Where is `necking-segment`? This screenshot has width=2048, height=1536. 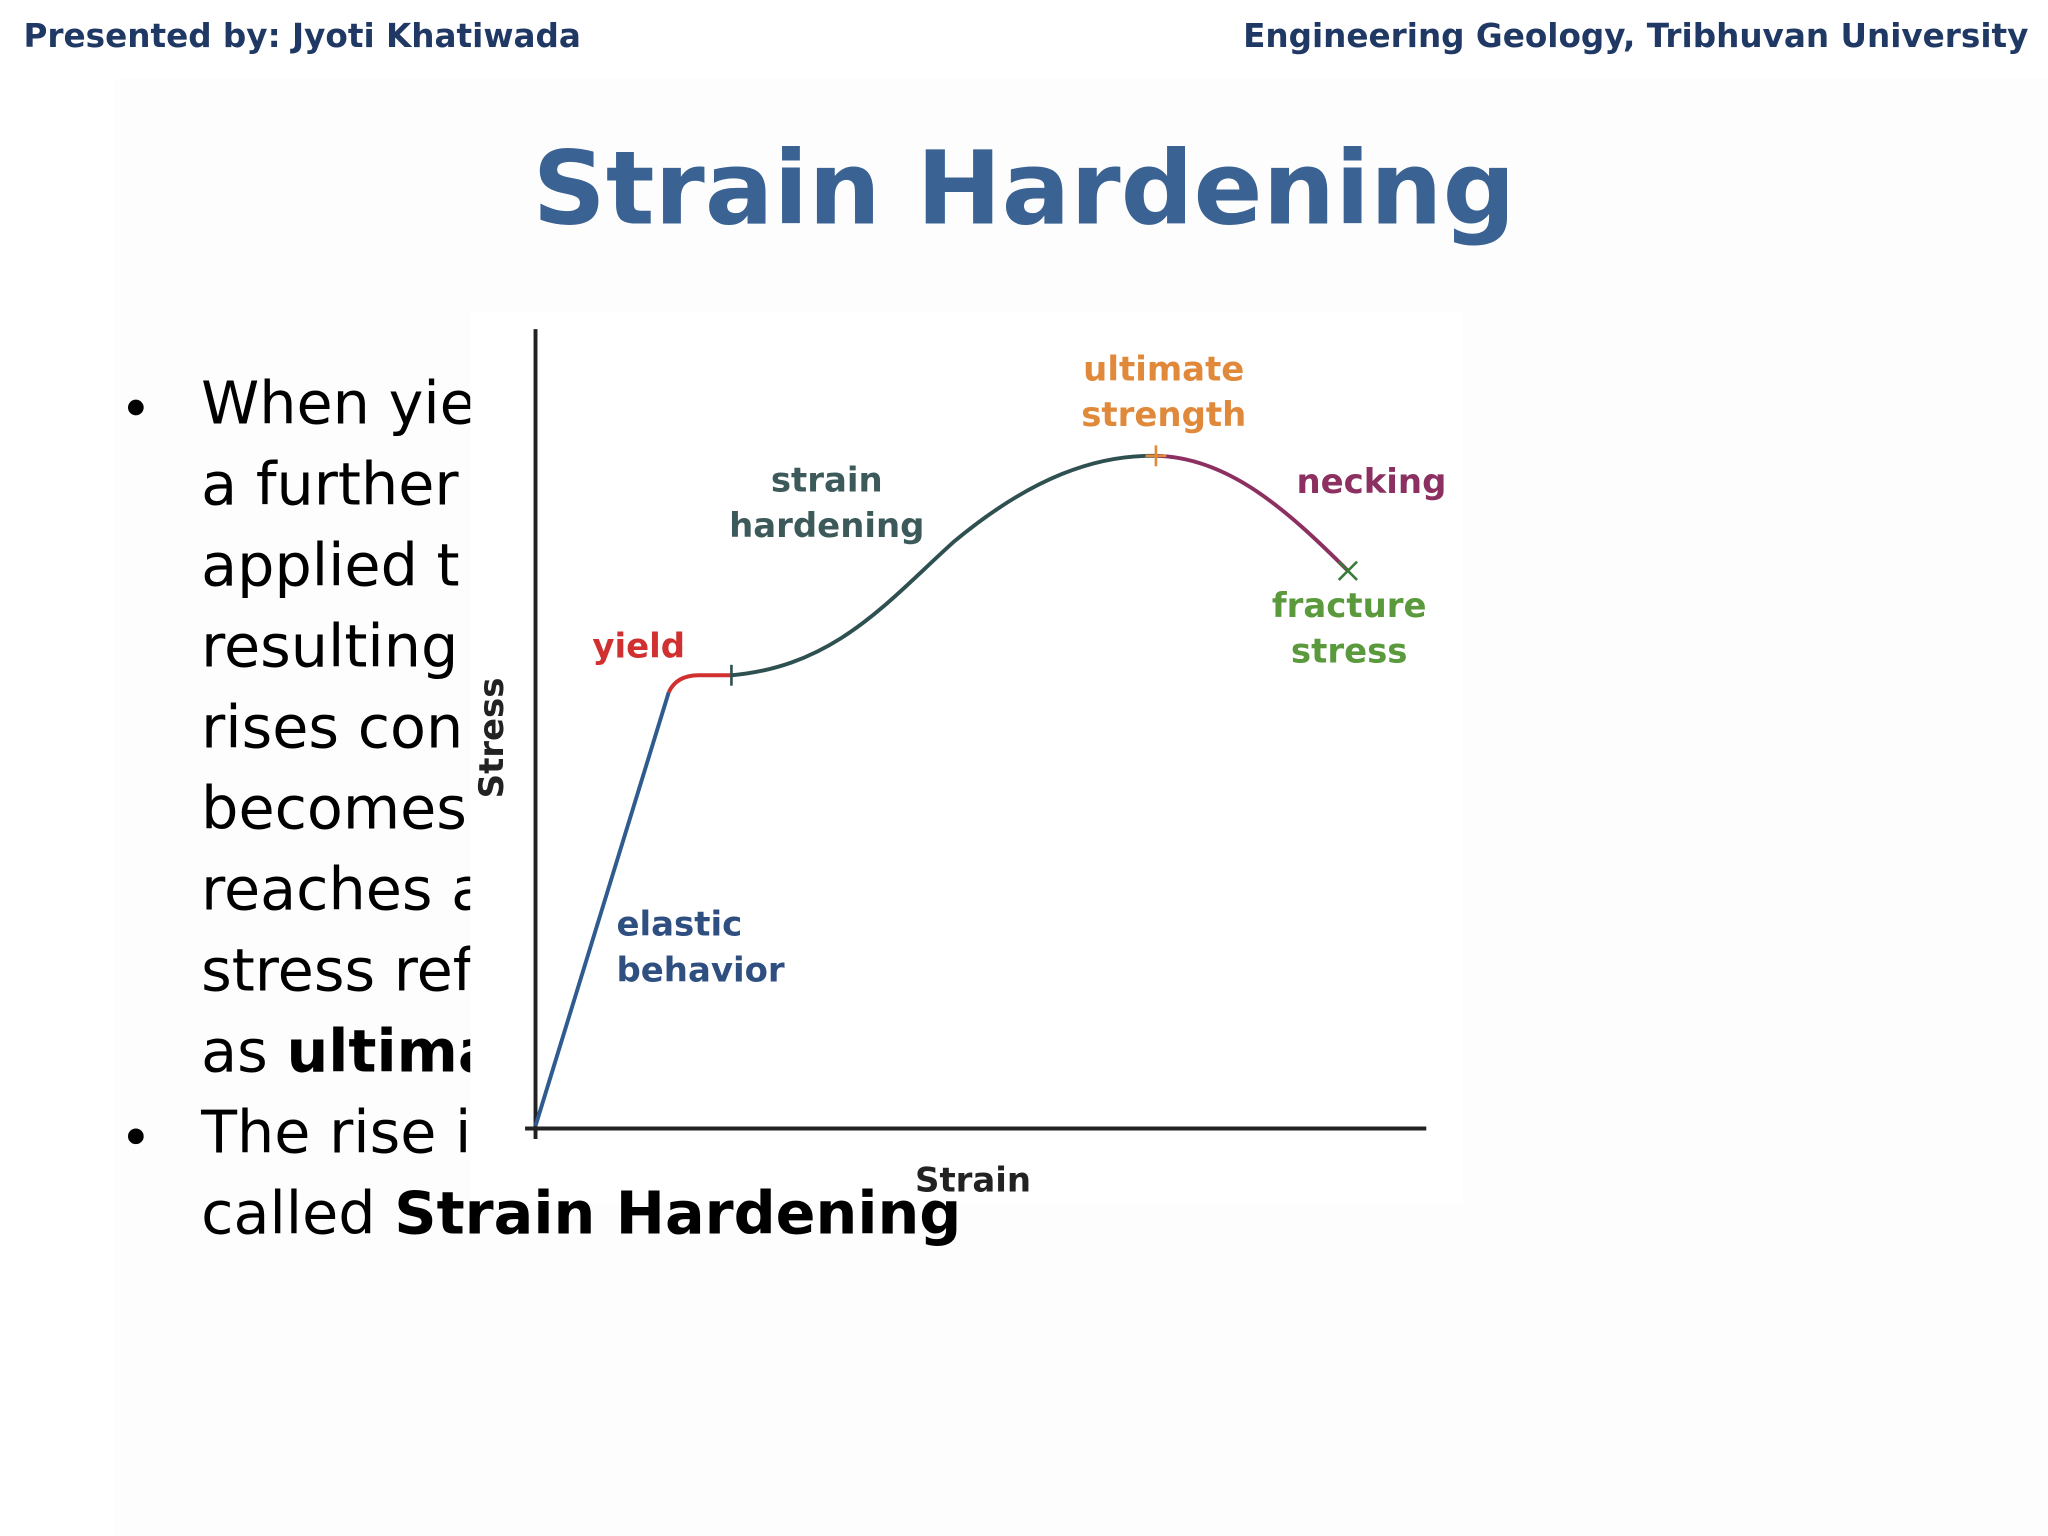
necking-segment is located at coordinates (1252, 513).